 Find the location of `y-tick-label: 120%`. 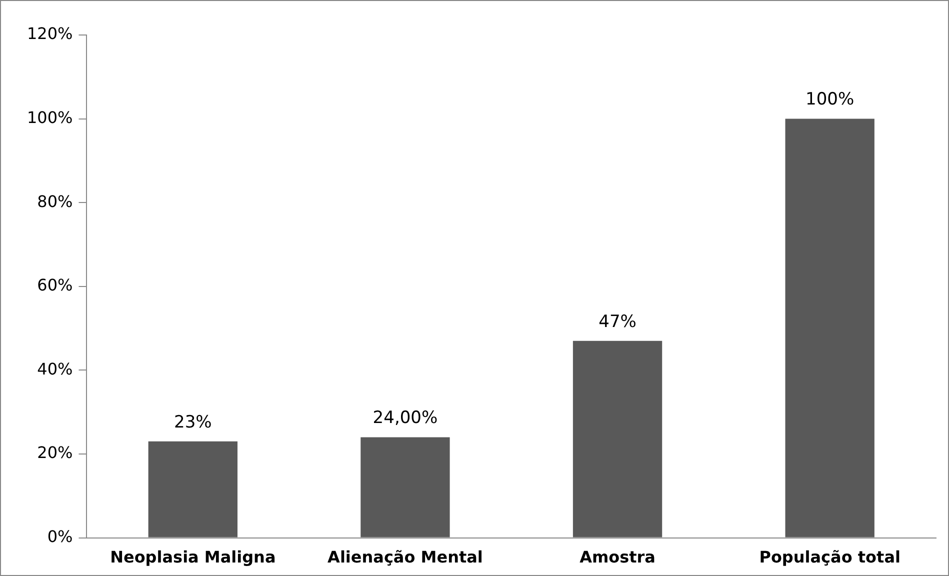

y-tick-label: 120% is located at coordinates (49, 34).